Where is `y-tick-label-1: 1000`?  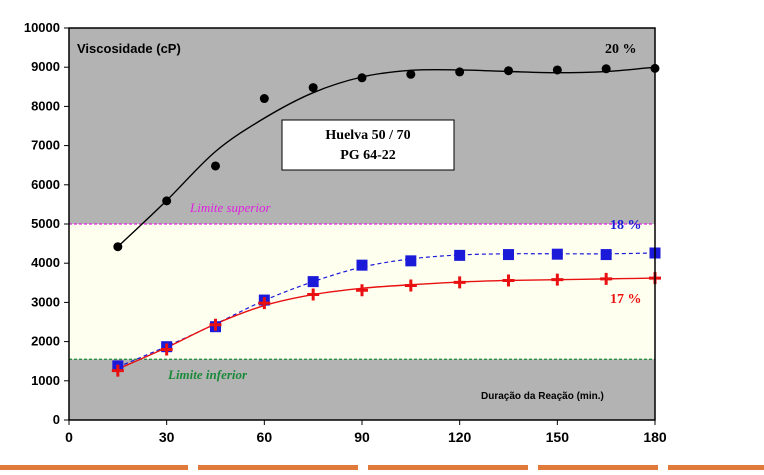 y-tick-label-1: 1000 is located at coordinates (45, 380).